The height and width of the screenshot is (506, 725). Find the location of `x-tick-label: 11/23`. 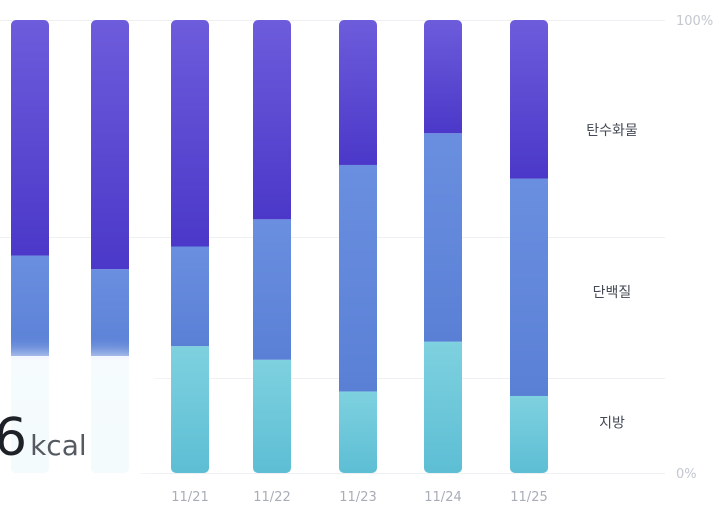

x-tick-label: 11/23 is located at coordinates (357, 497).